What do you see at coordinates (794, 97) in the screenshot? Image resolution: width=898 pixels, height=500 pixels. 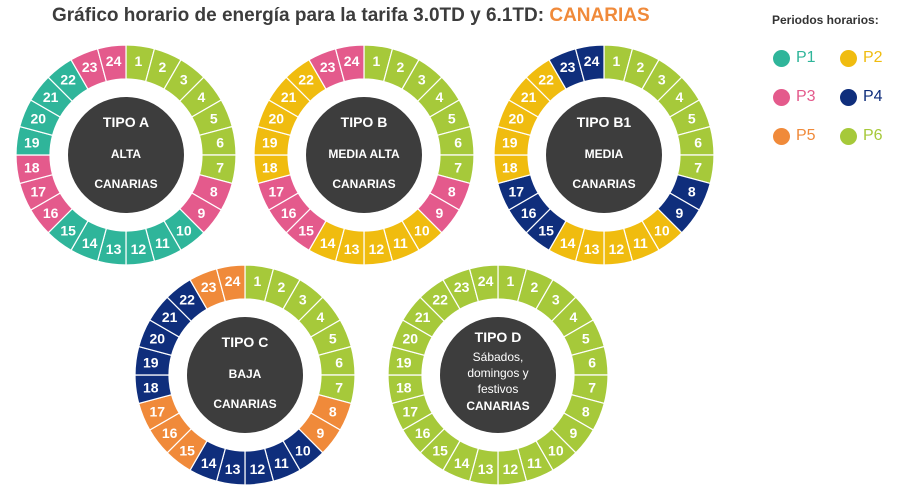 I see `legend-item-p3: P3` at bounding box center [794, 97].